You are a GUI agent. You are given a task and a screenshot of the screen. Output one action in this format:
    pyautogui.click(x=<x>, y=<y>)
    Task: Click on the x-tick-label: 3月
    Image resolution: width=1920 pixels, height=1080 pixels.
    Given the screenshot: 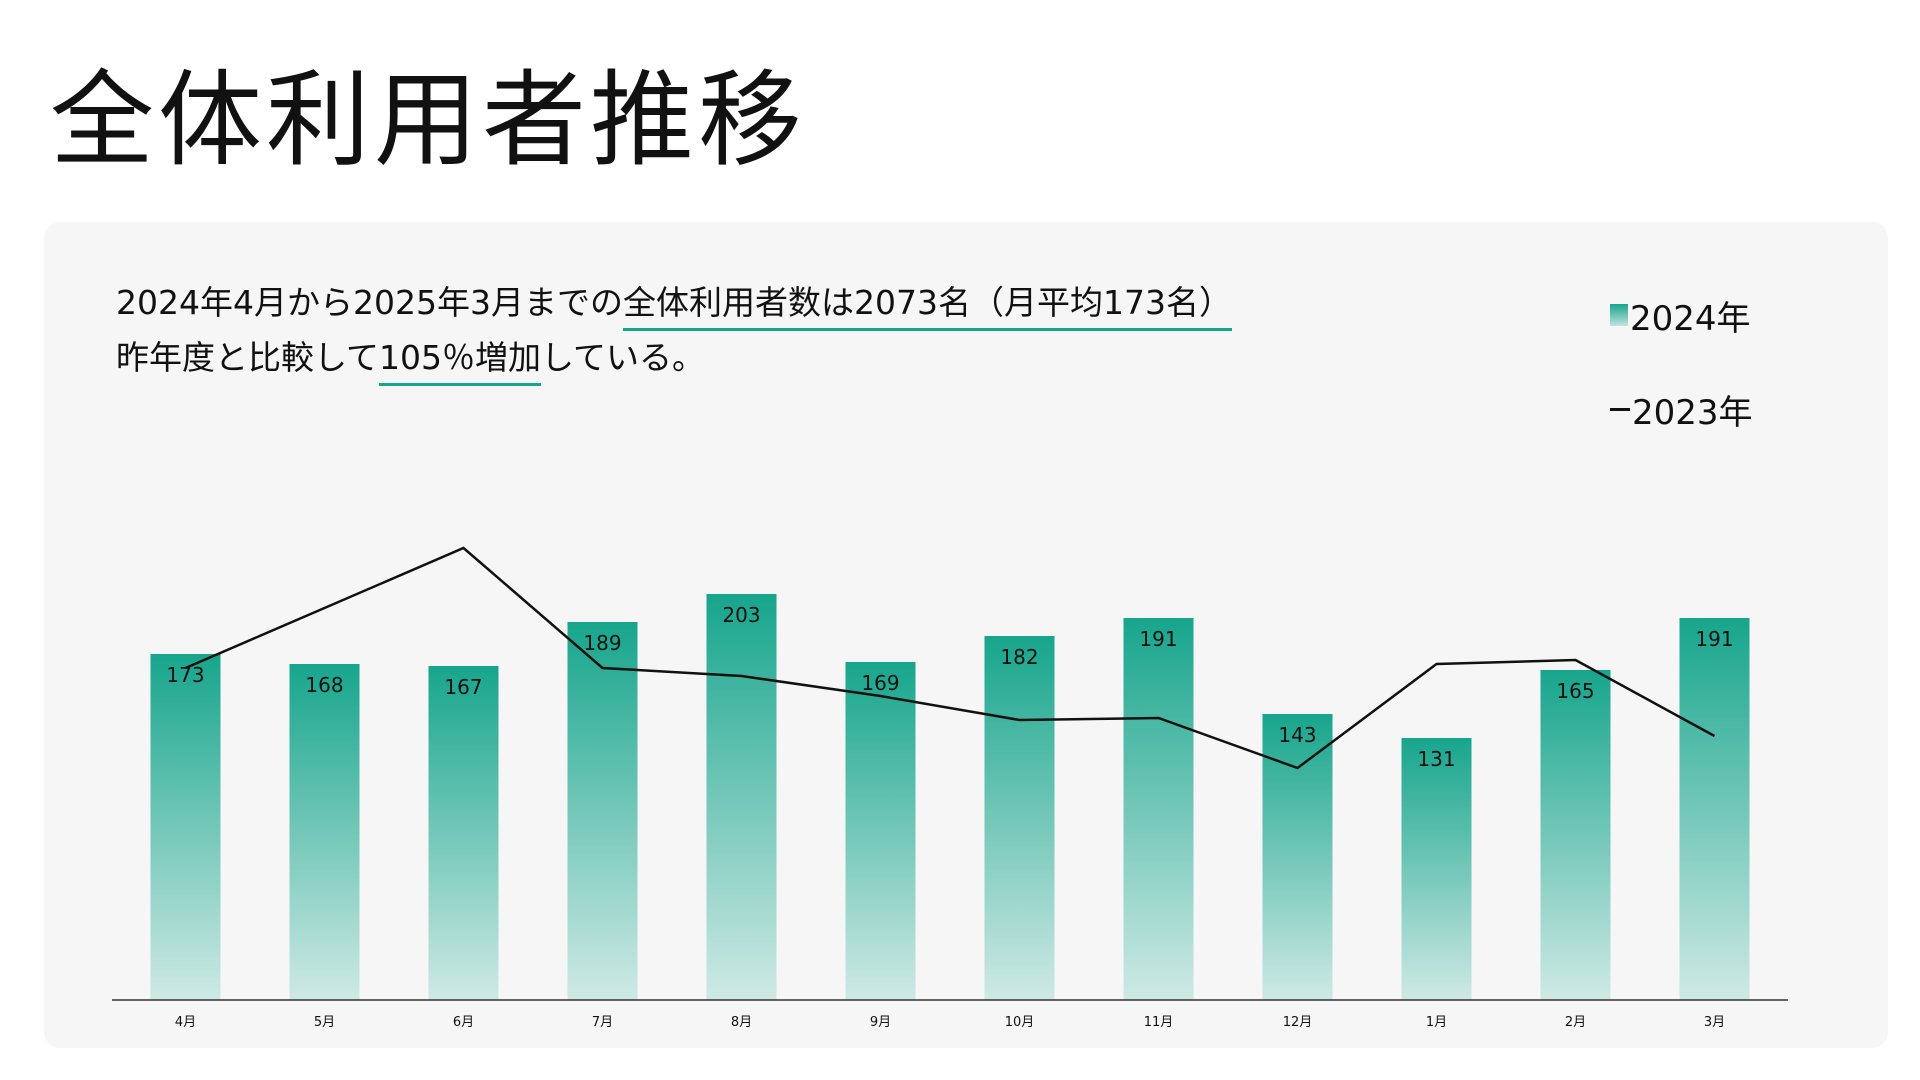 What is the action you would take?
    pyautogui.click(x=1714, y=1022)
    